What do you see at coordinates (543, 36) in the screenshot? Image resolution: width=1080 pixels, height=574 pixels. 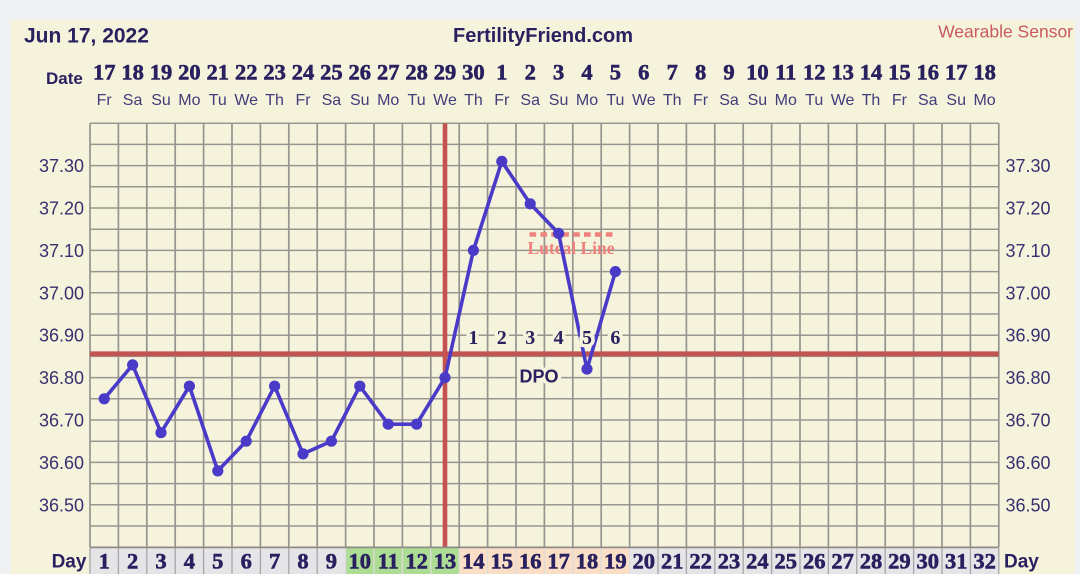 I see `svg-text: FertilityFriend.com` at bounding box center [543, 36].